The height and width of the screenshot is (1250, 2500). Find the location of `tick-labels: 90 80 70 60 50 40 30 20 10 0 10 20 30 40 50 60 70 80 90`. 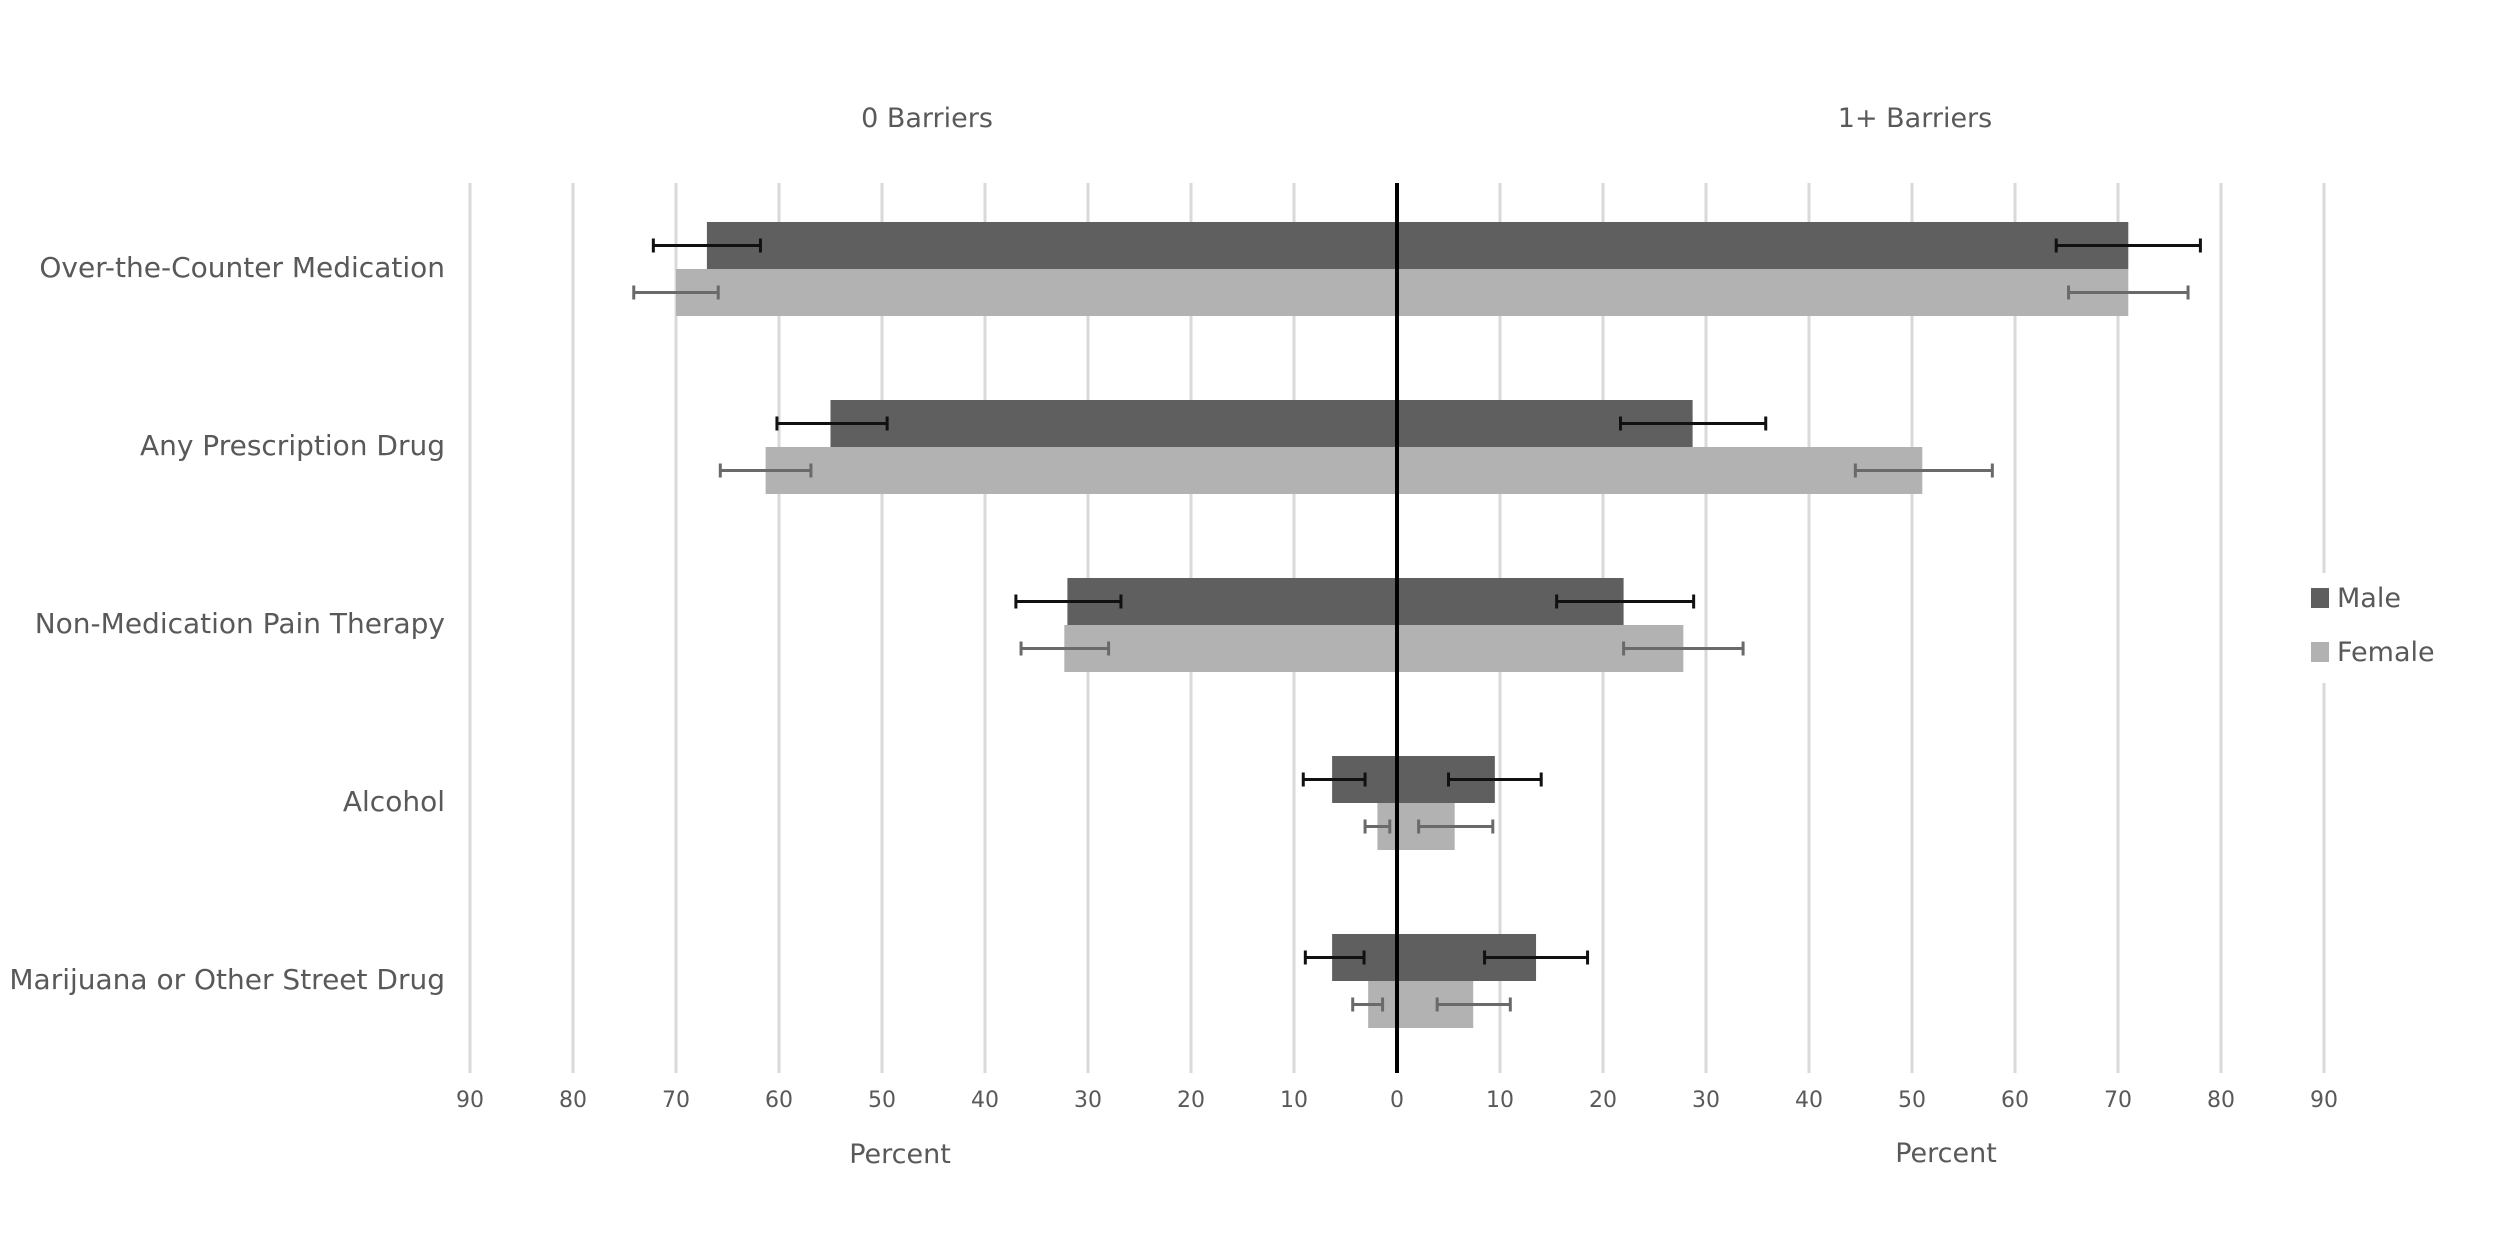

tick-labels: 90 80 70 60 50 40 30 20 10 0 10 20 30 40 50 60 70 80 90 is located at coordinates (1397, 1100).